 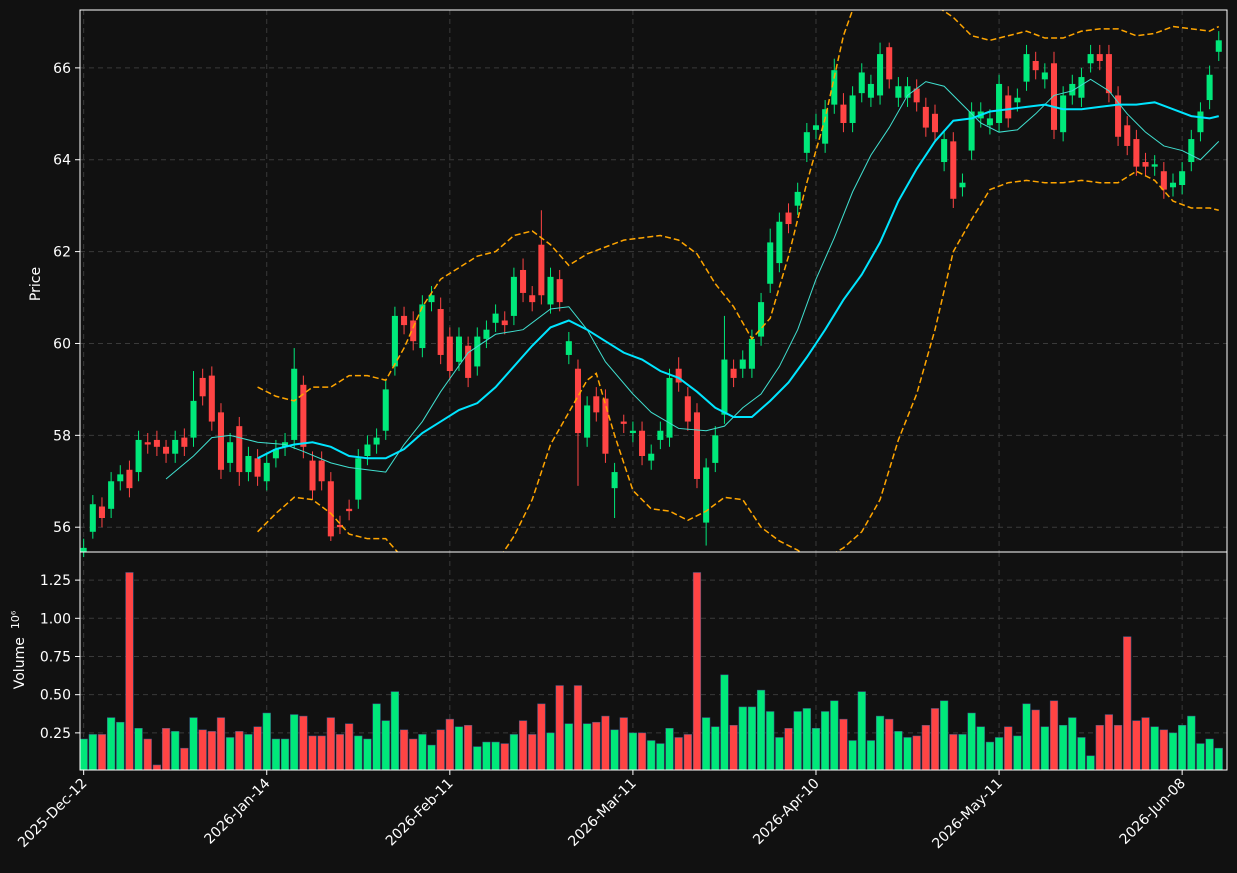 I want to click on volume-y-tick-label: 1.25, so click(x=55, y=581).